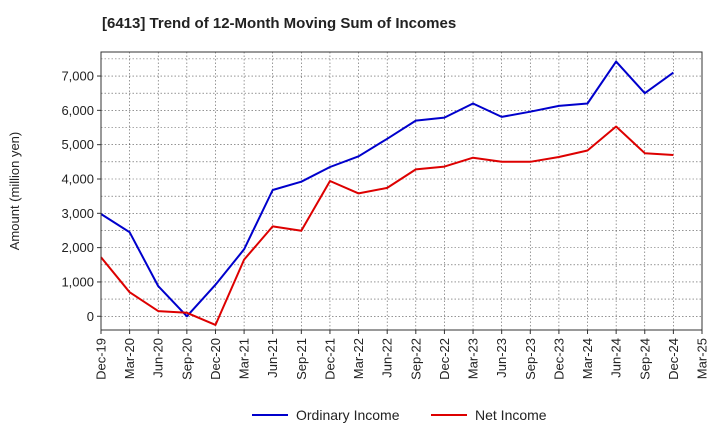 This screenshot has width=720, height=440. I want to click on y-tick-label: 3,000, so click(77, 213).